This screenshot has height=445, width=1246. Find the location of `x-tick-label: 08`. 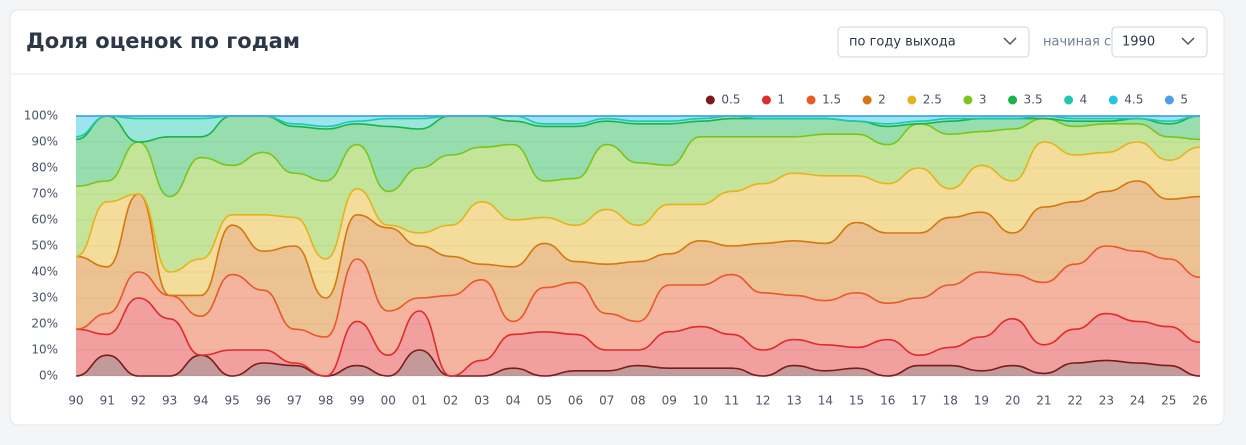

x-tick-label: 08 is located at coordinates (637, 401).